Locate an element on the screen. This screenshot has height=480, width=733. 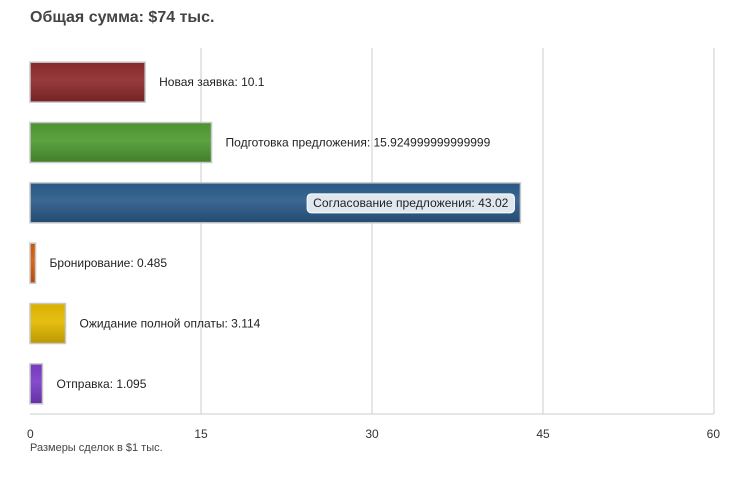
x-tick-label: 45 is located at coordinates (543, 434).